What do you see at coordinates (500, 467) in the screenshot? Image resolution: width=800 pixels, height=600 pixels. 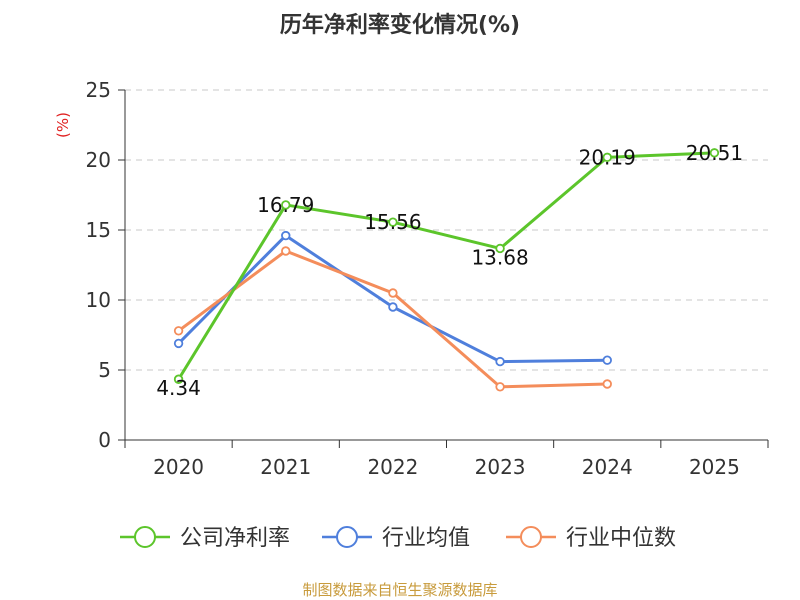 I see `x-tick-label: 2023` at bounding box center [500, 467].